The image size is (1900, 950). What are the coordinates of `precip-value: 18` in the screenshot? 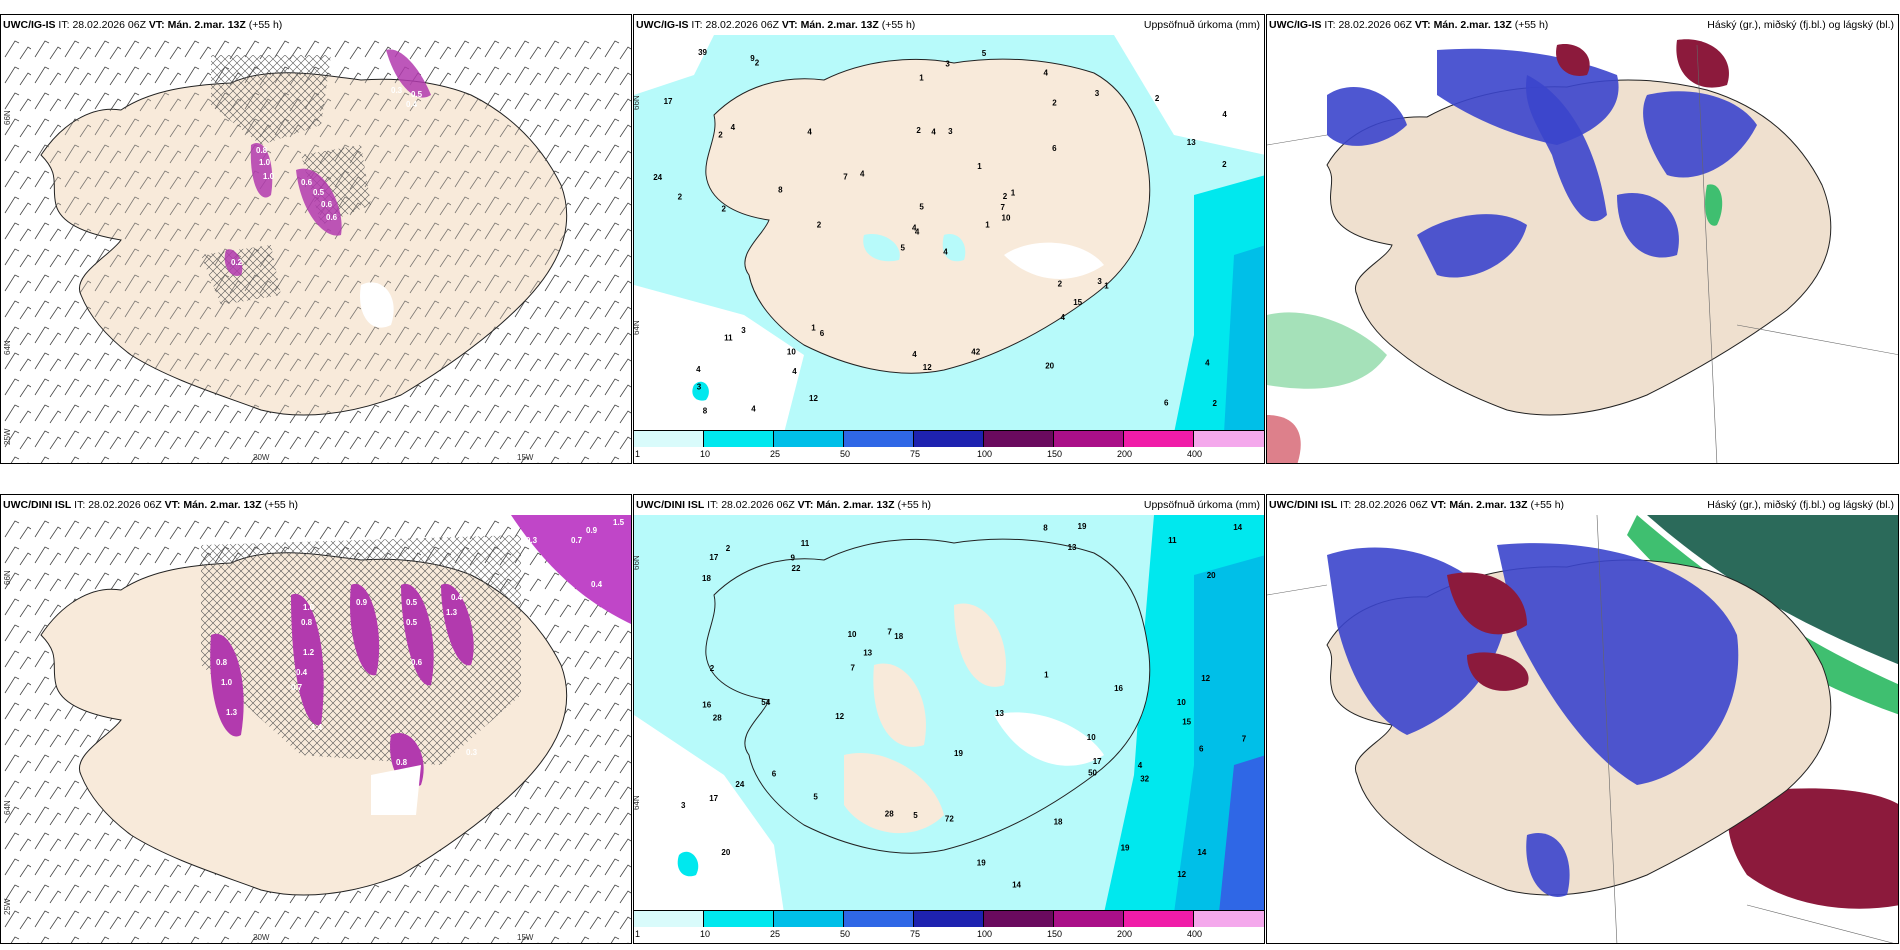 It's located at (1058, 822).